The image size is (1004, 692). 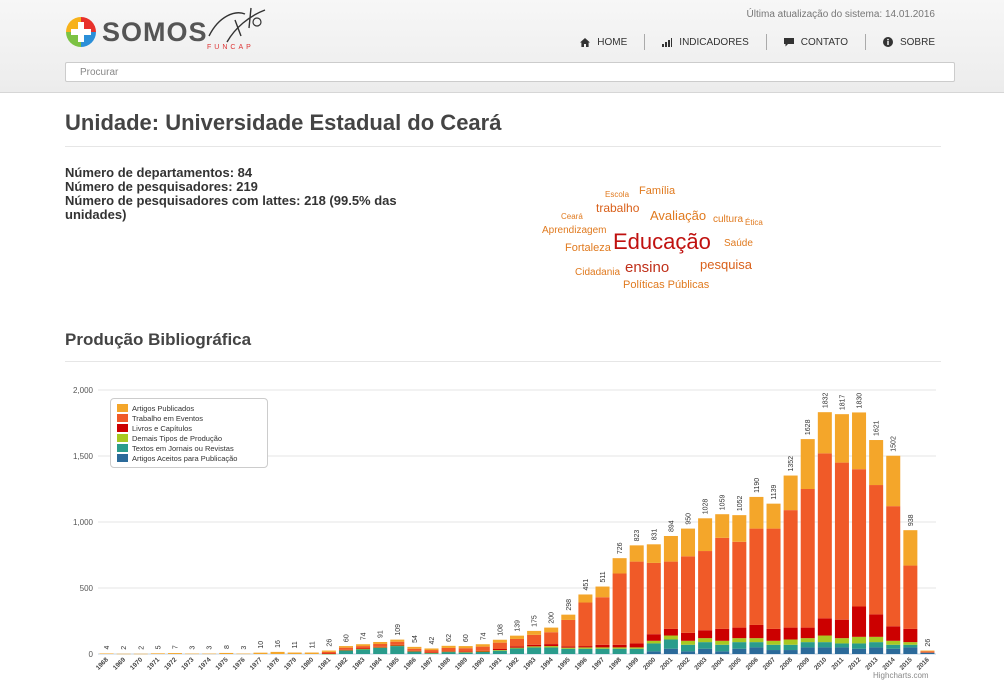 What do you see at coordinates (678, 215) in the screenshot?
I see `word-cloud-term: Avaliação` at bounding box center [678, 215].